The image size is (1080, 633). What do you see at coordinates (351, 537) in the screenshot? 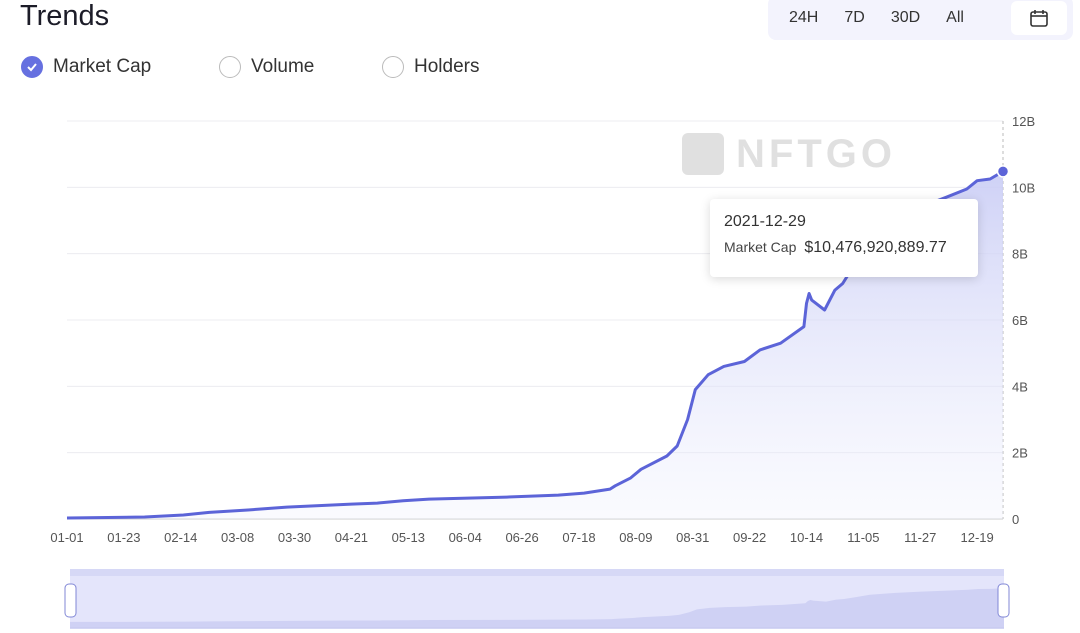
I see `x-tick-label: 04-21` at bounding box center [351, 537].